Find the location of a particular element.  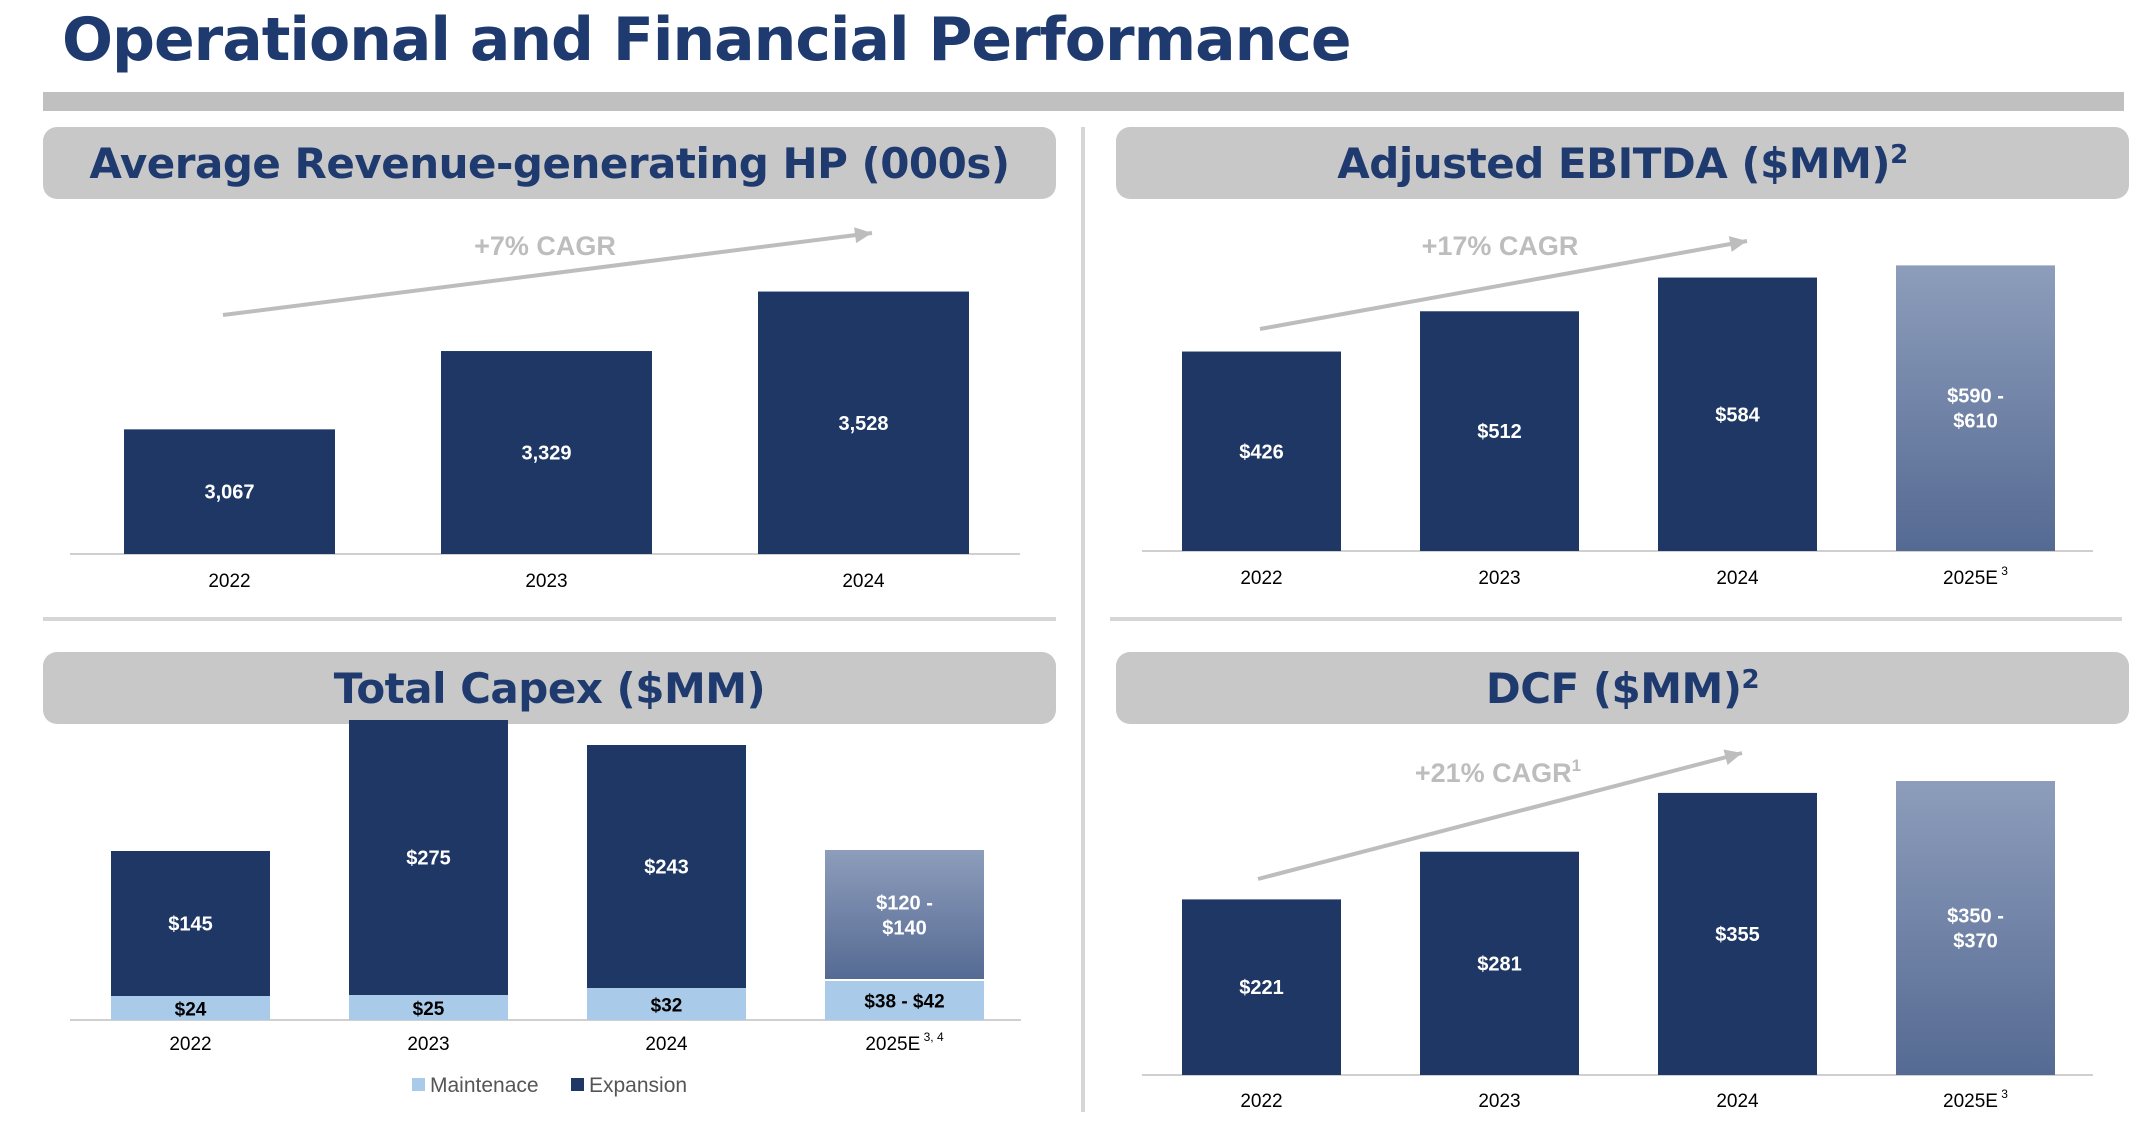

capex-legend-label: Maintenace is located at coordinates (484, 1085).